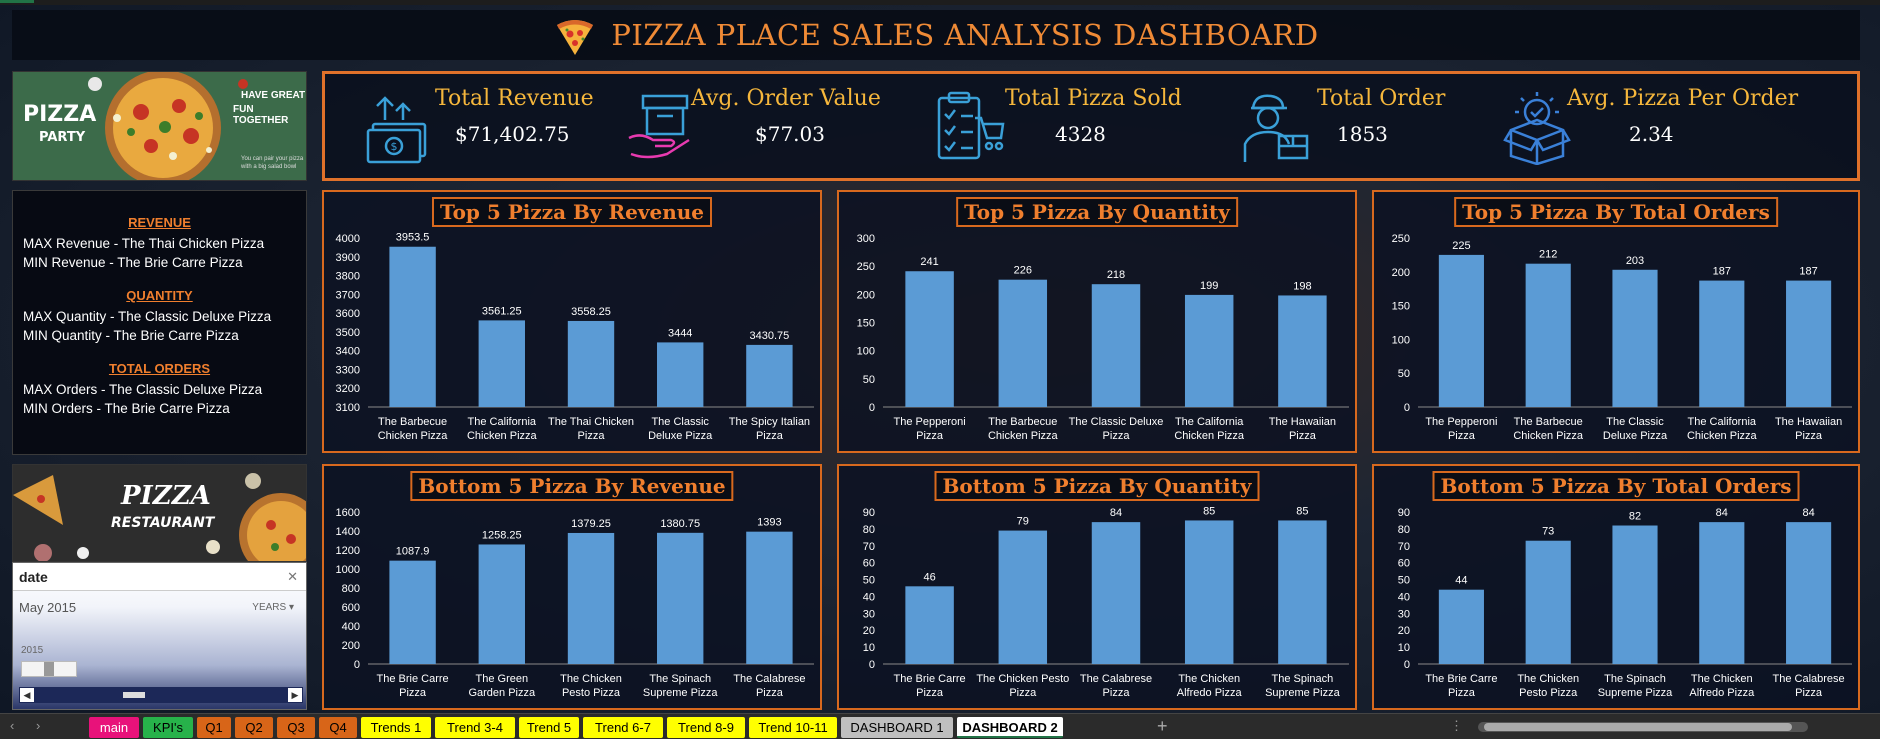  What do you see at coordinates (348, 408) in the screenshot?
I see `y-tick-label: 3100` at bounding box center [348, 408].